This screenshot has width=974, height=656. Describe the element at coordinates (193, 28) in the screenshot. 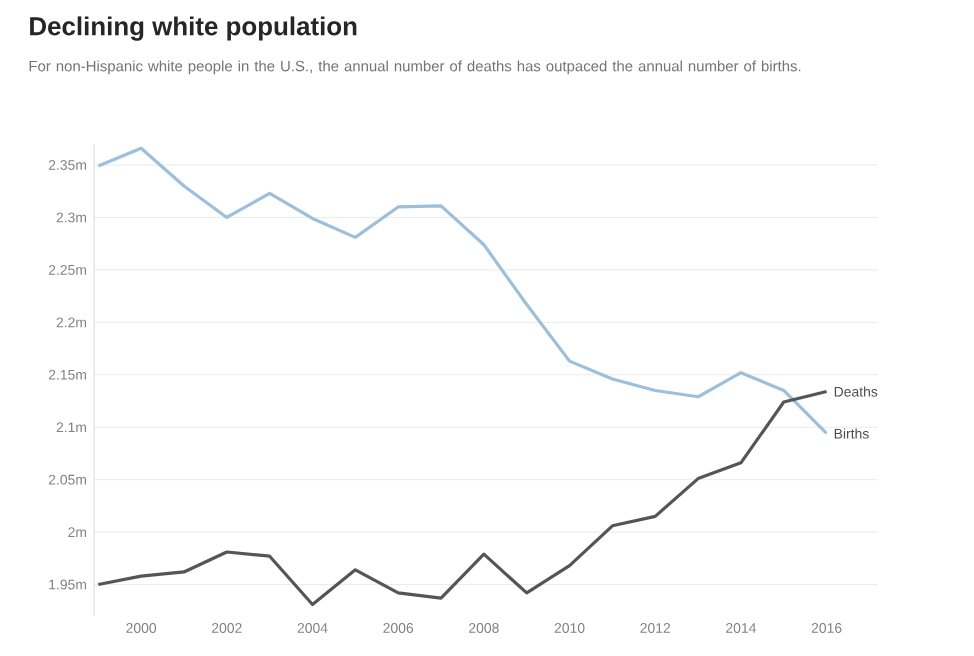

I see `chart-title: Declining white population` at that location.